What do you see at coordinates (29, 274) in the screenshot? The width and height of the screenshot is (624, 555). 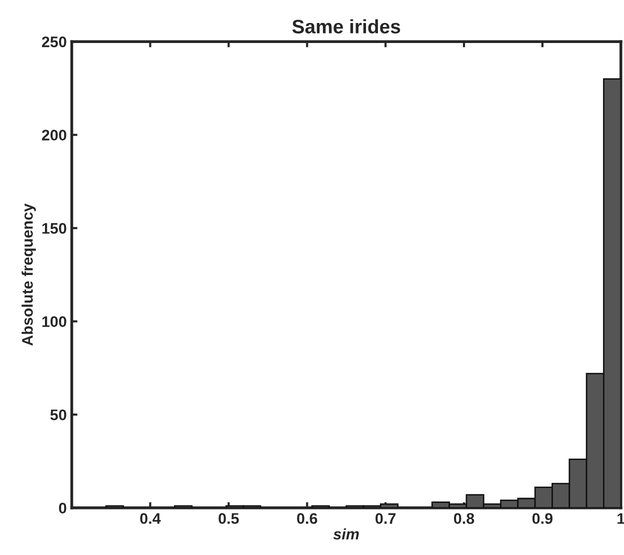 I see `y-axis-title: Absolute frequency` at bounding box center [29, 274].